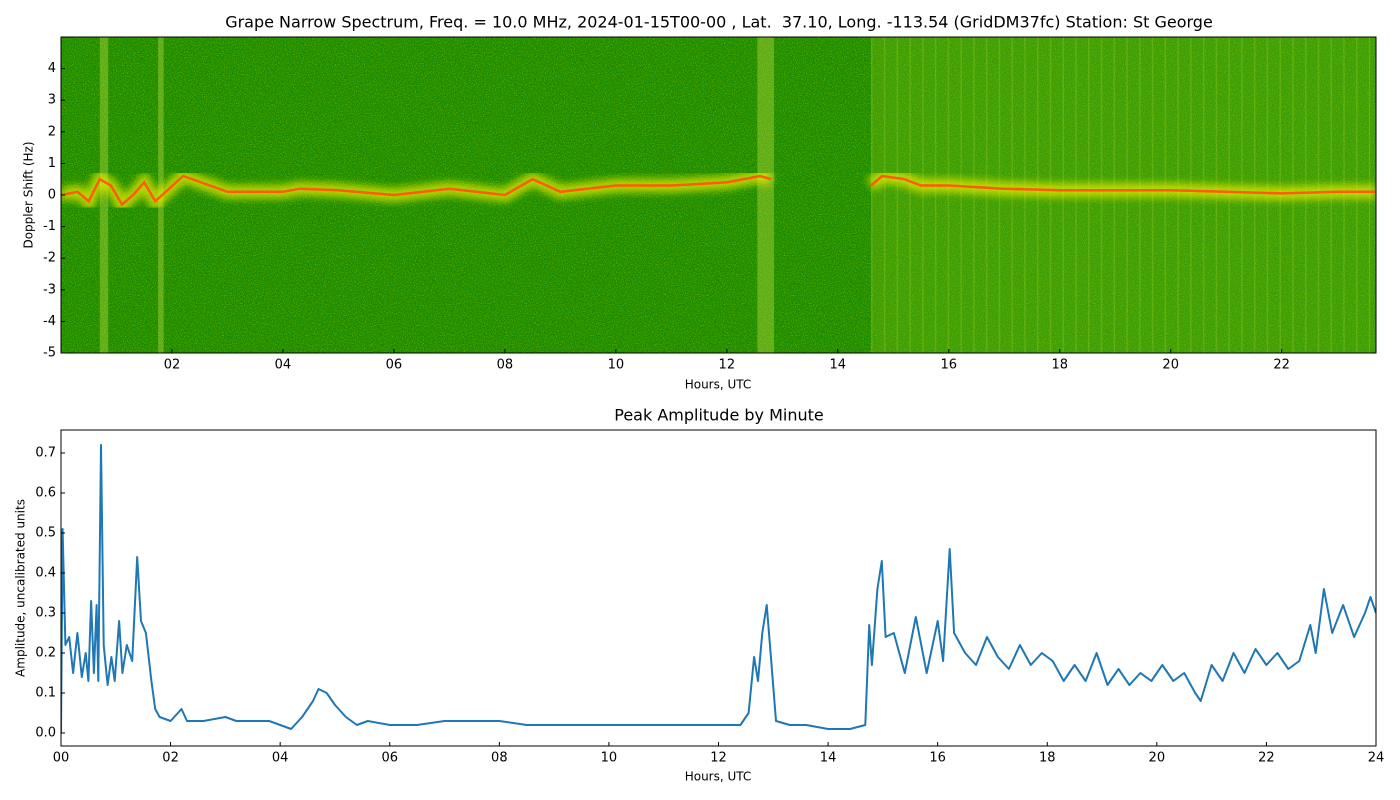  What do you see at coordinates (719, 415) in the screenshot?
I see `chart-title: Peak Amplitude by Minute` at bounding box center [719, 415].